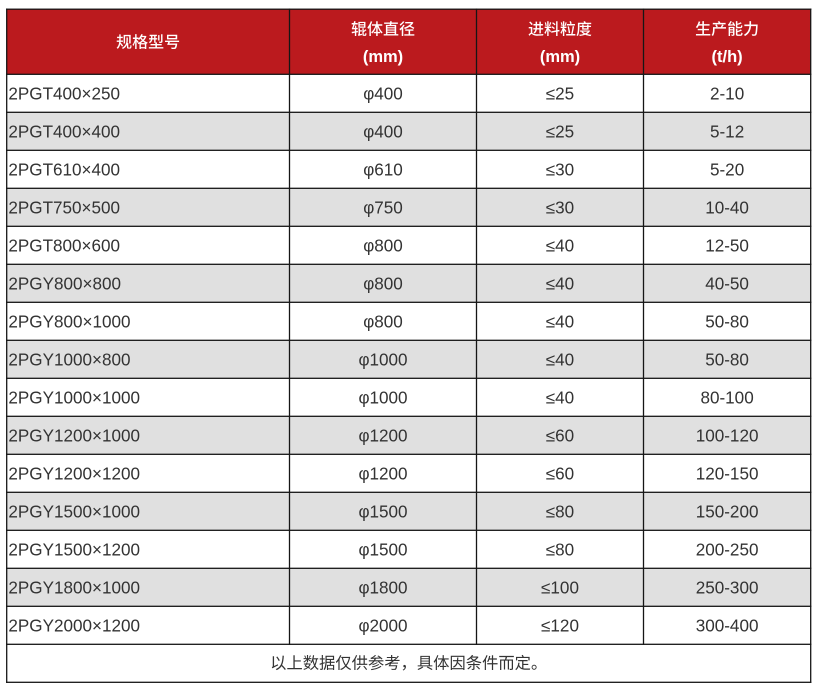 The width and height of the screenshot is (816, 689). I want to click on svg-text: 5-12, so click(727, 132).